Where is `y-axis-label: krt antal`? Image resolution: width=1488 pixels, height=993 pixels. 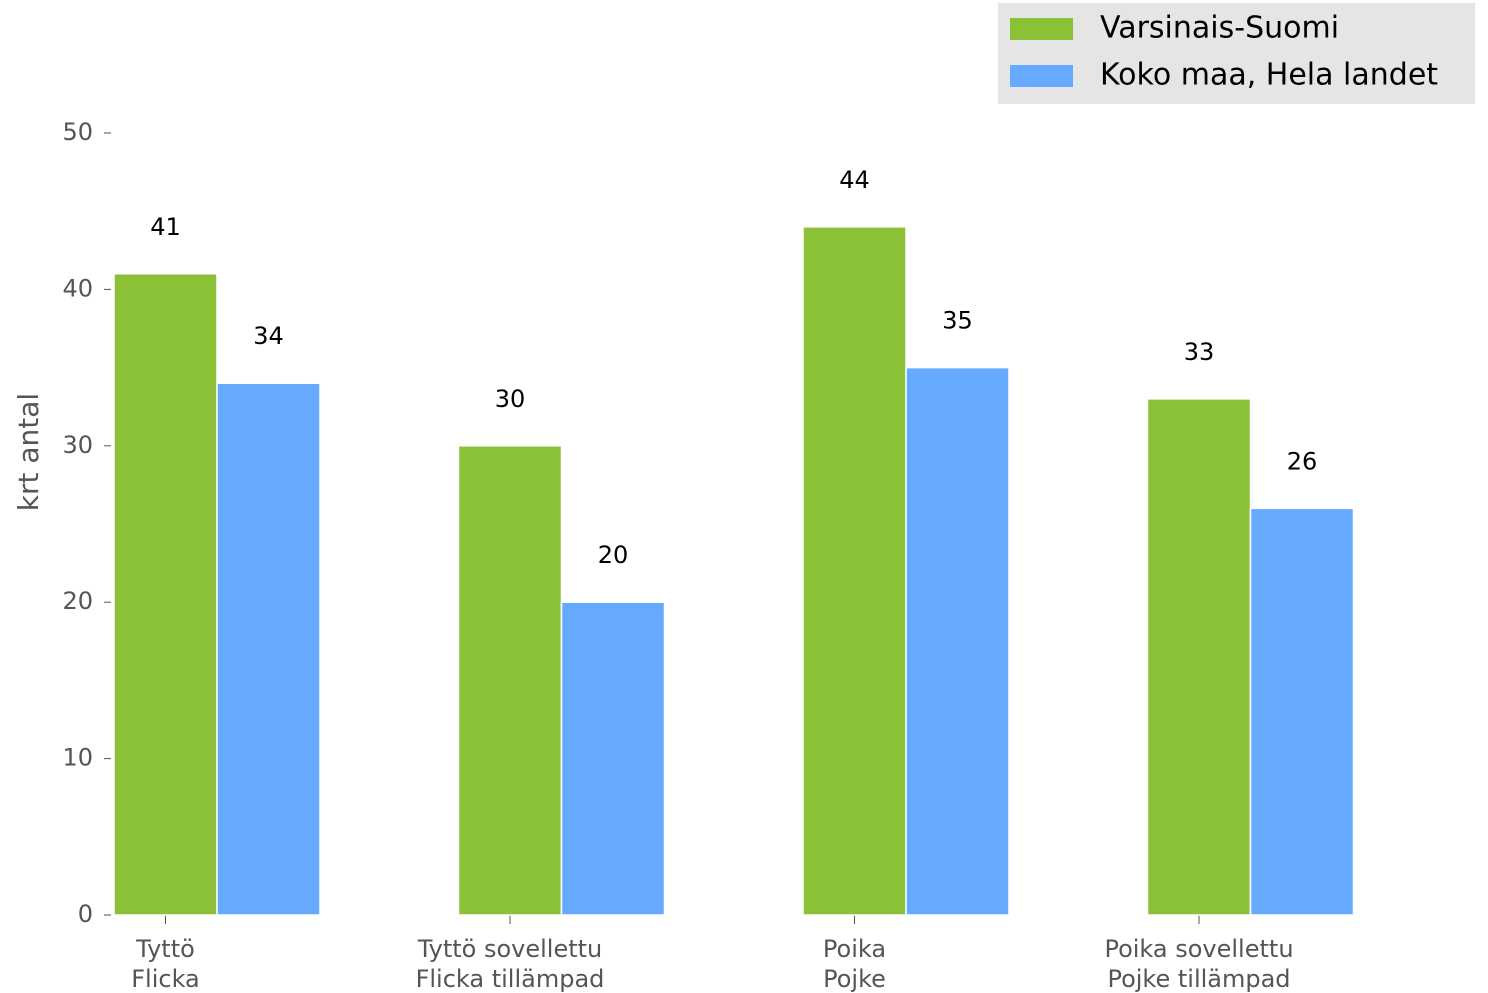
y-axis-label: krt antal is located at coordinates (28, 452).